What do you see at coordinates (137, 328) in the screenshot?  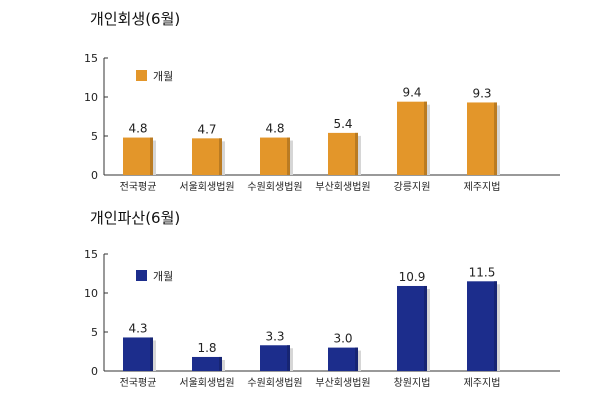 I see `data-label: 4.3` at bounding box center [137, 328].